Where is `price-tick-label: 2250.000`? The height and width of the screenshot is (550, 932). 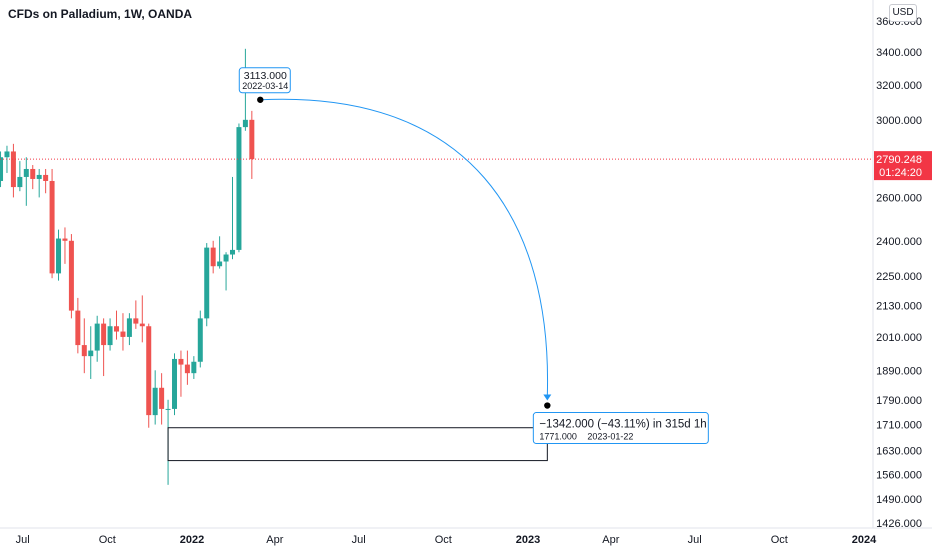 price-tick-label: 2250.000 is located at coordinates (899, 277).